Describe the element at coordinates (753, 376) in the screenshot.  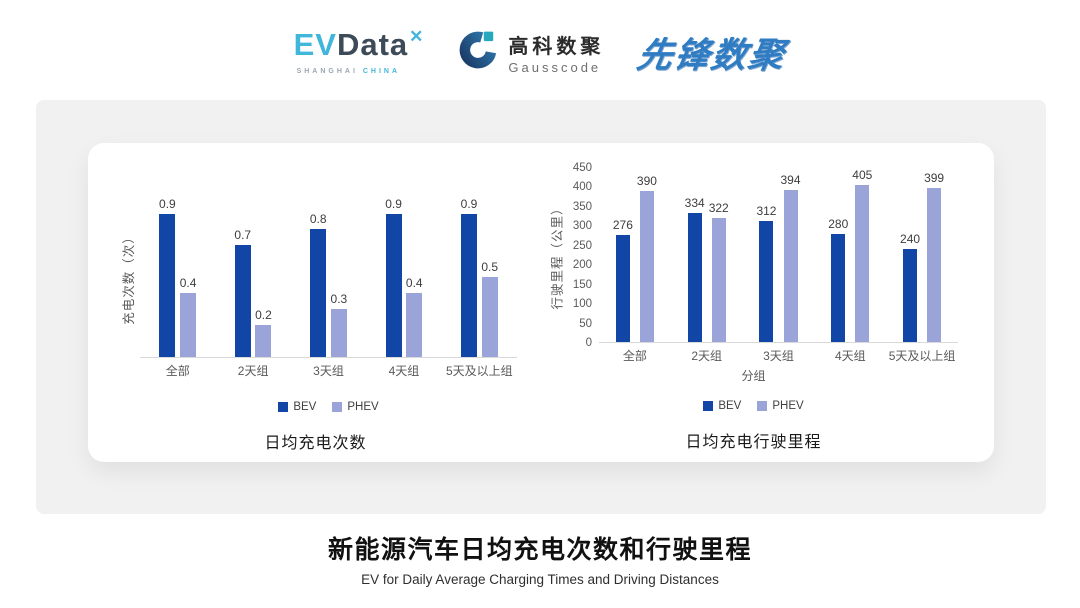
I see `x-axis-title: 分组` at that location.